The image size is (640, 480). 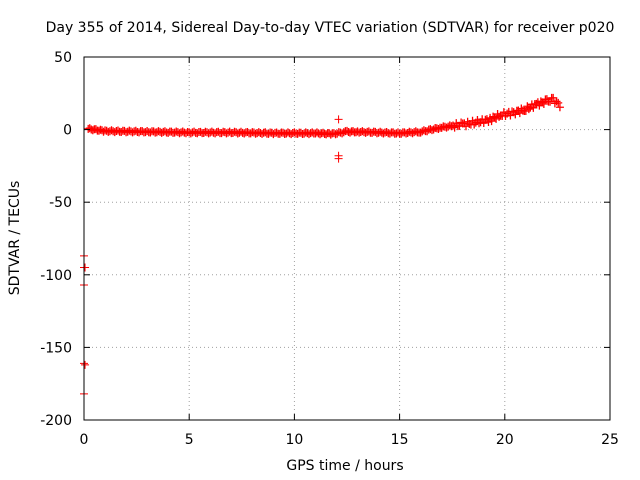 What do you see at coordinates (294, 440) in the screenshot?
I see `x-tick-label: 10` at bounding box center [294, 440].